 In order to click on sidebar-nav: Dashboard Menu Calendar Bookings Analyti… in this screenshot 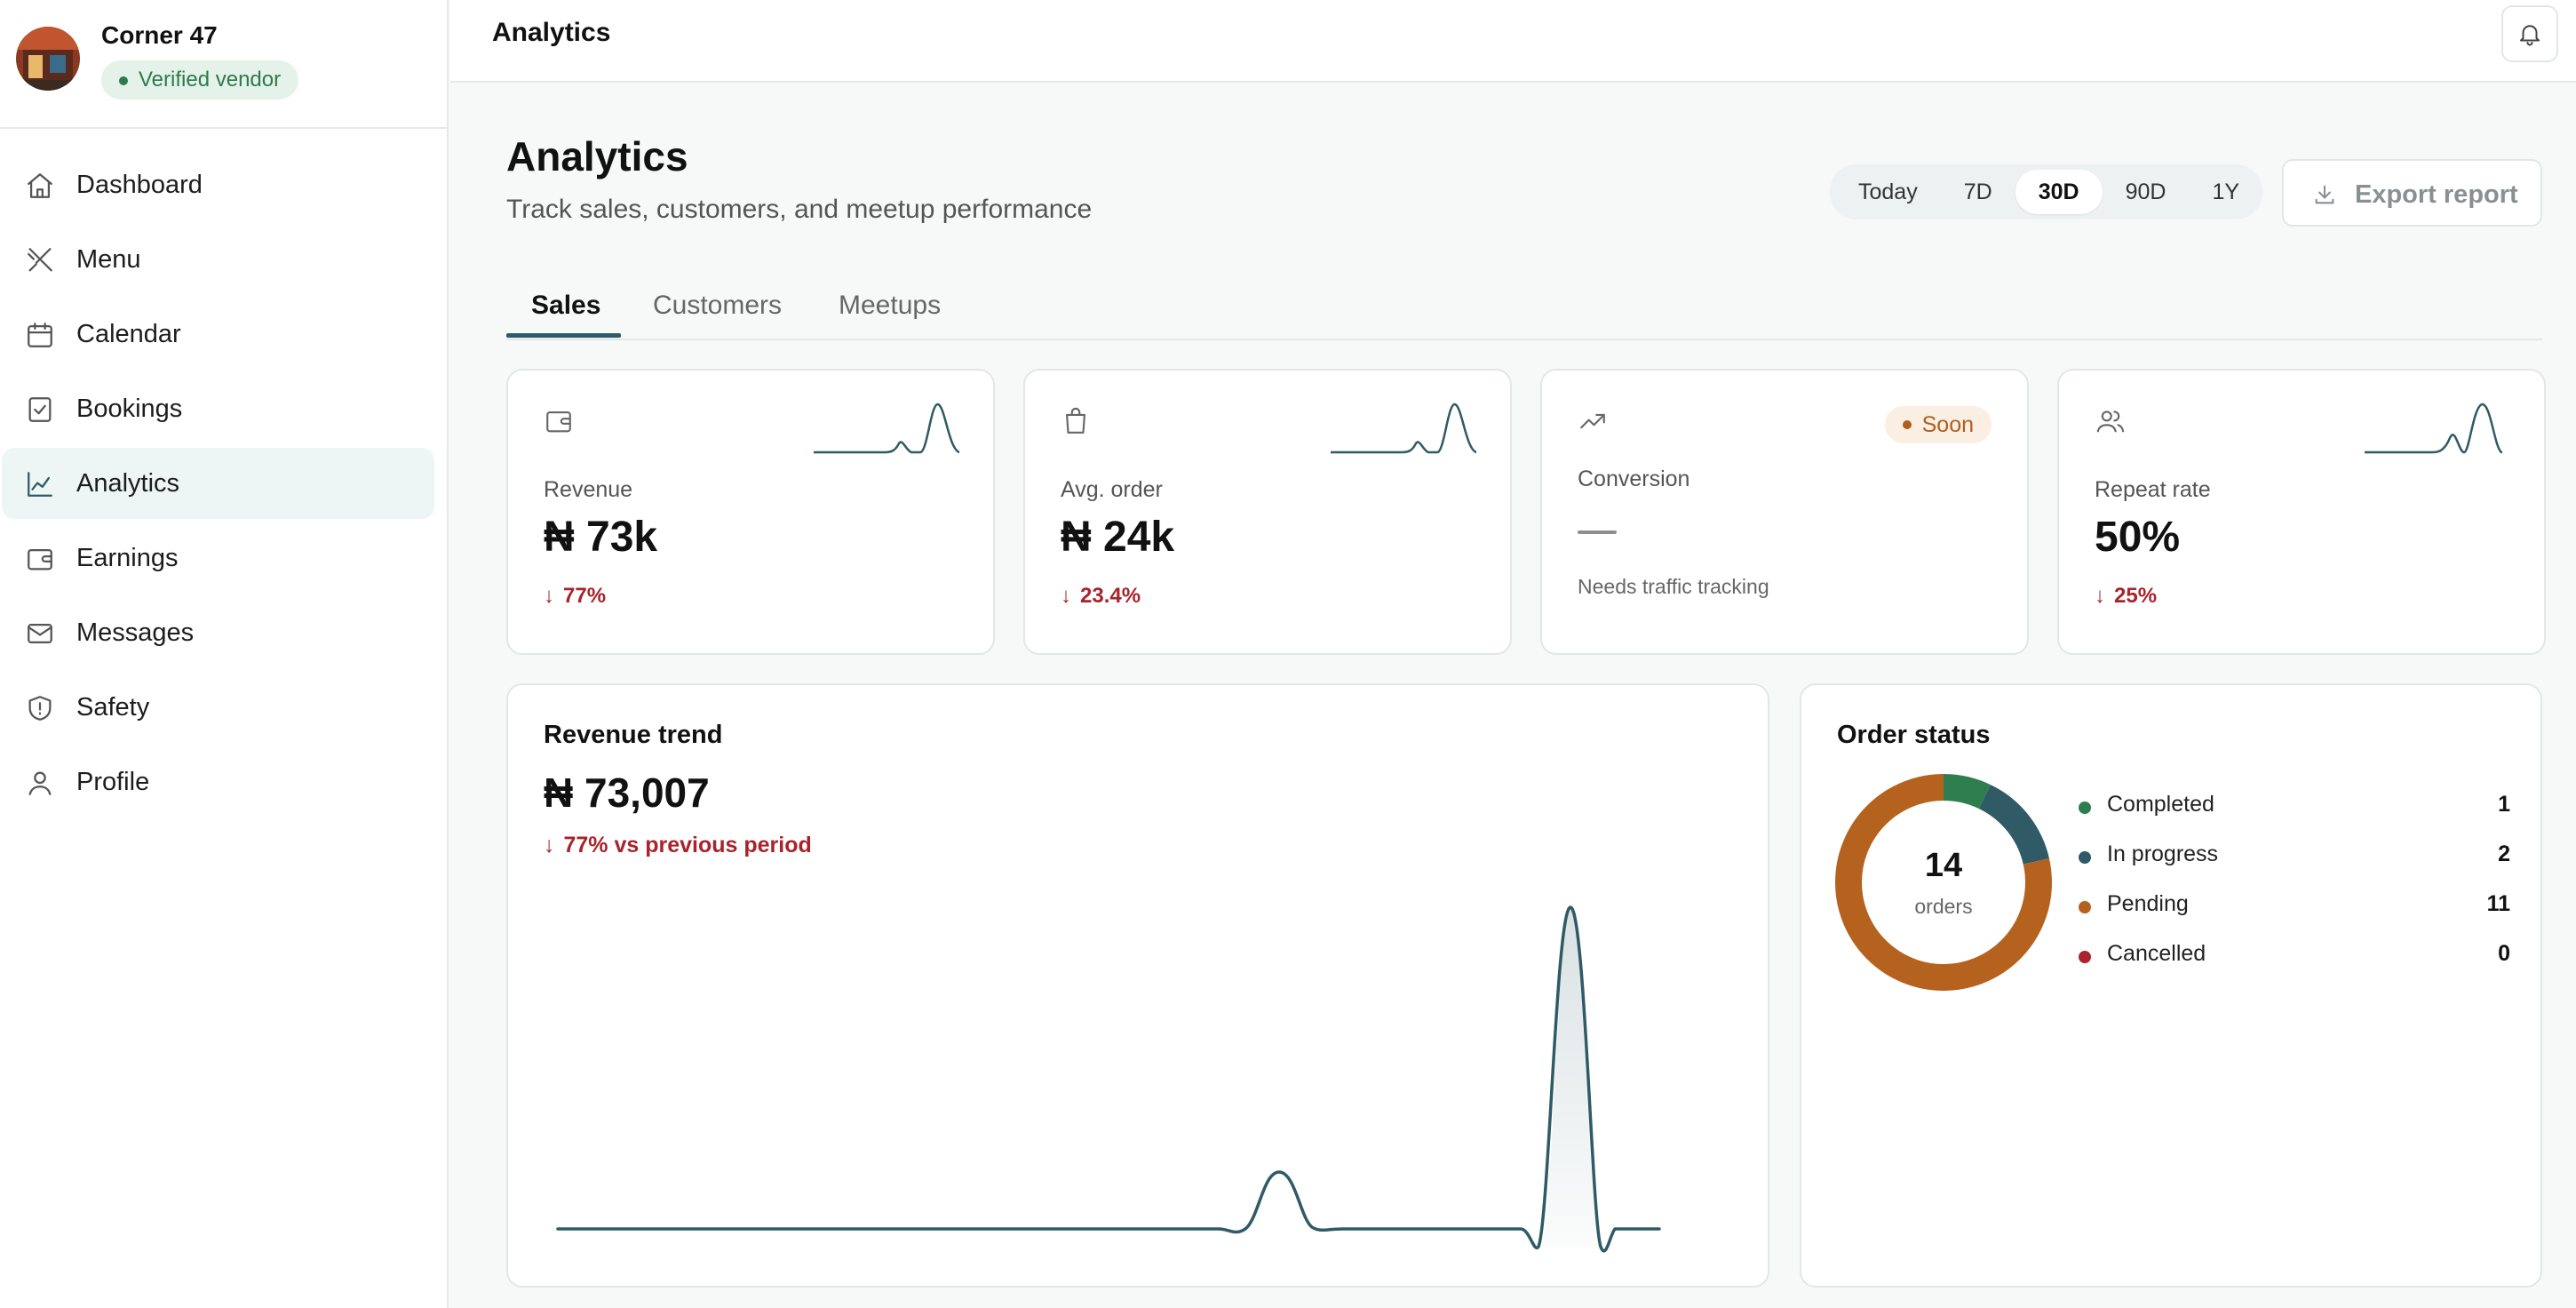, I will do `click(224, 485)`.